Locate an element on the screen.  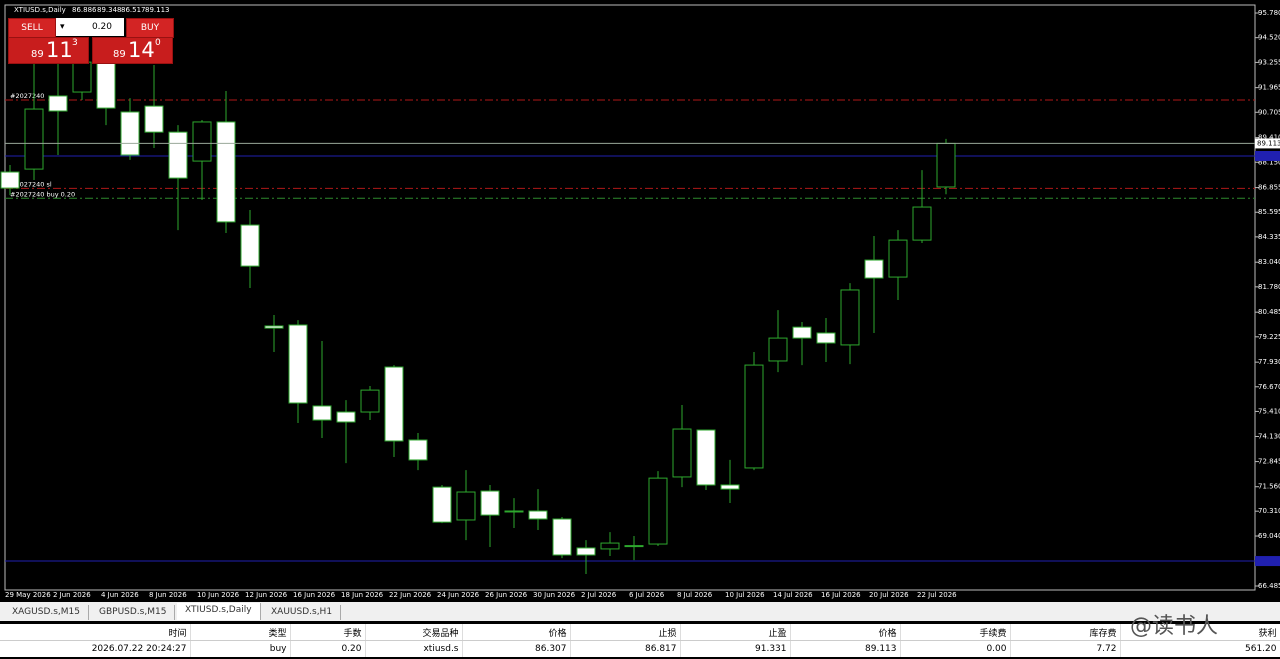
y-tick-label: 84.335 is located at coordinates (1269, 237).